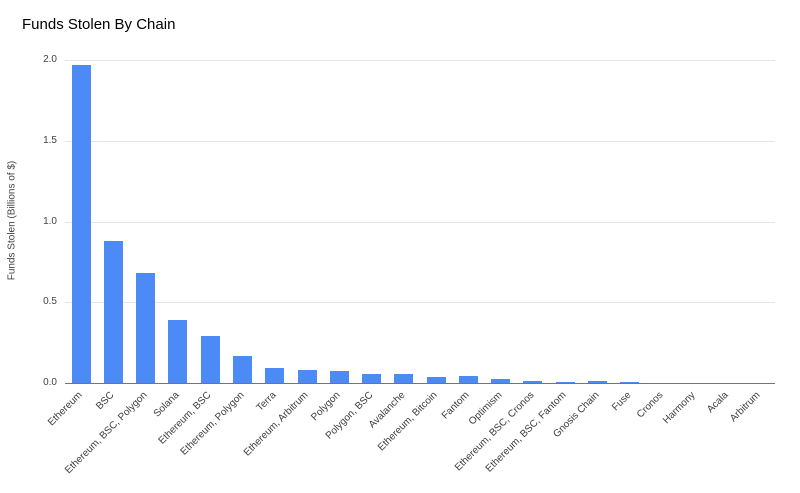  I want to click on y-tick-label: 1.0, so click(50, 221).